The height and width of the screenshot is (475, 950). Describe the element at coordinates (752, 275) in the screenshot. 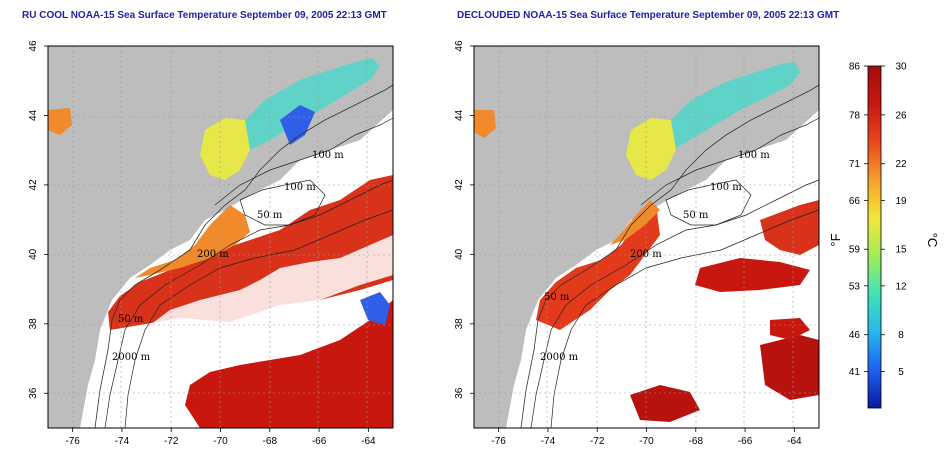

I see `sst-warm-patches-mid` at that location.